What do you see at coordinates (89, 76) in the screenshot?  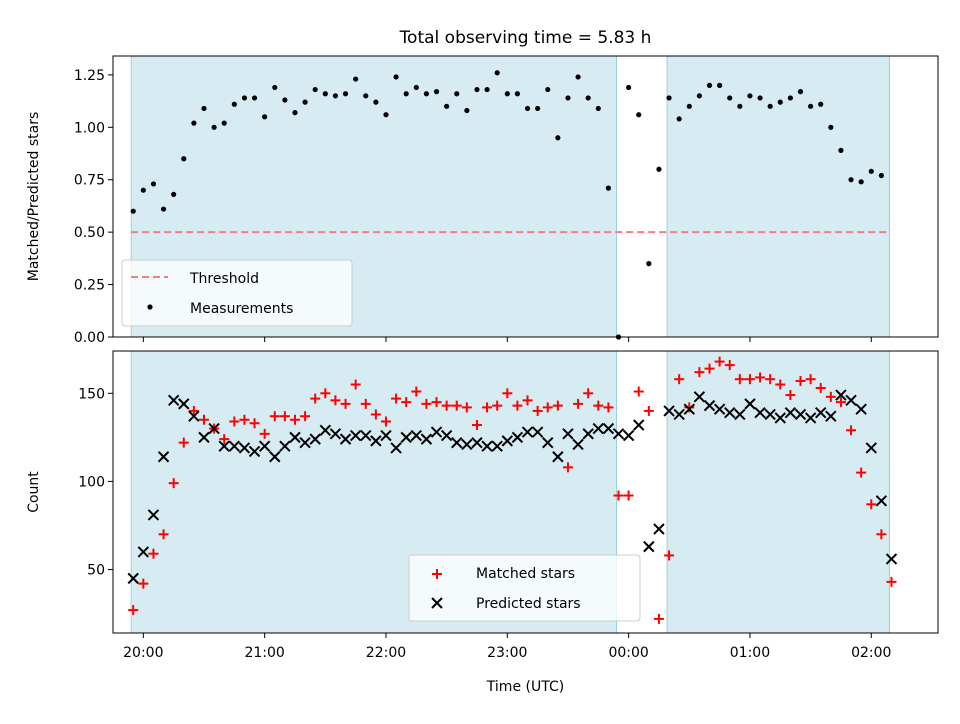 I see `y-tick-label: 1.25` at bounding box center [89, 76].